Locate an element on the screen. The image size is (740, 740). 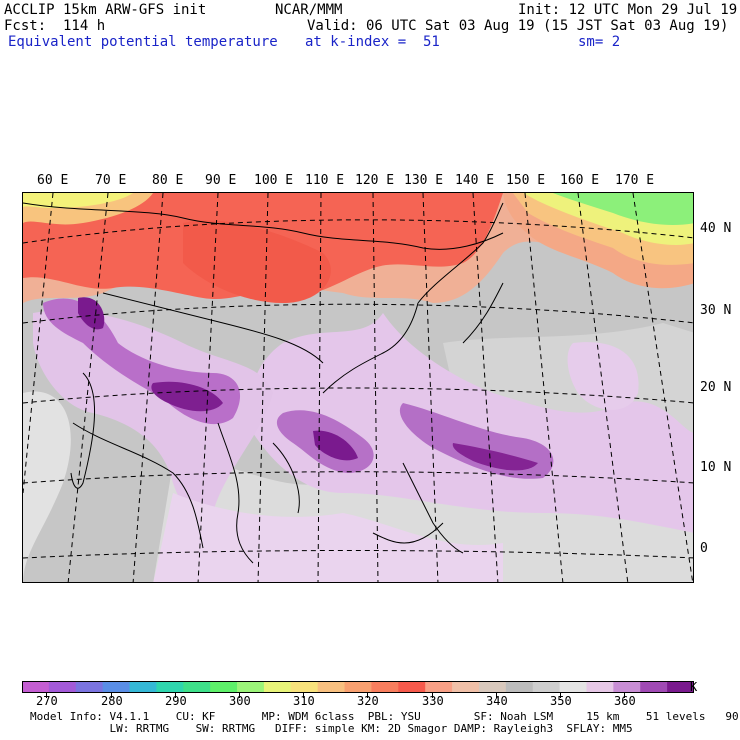
field-name: Equivalent potential temperature is located at coordinates (143, 42).